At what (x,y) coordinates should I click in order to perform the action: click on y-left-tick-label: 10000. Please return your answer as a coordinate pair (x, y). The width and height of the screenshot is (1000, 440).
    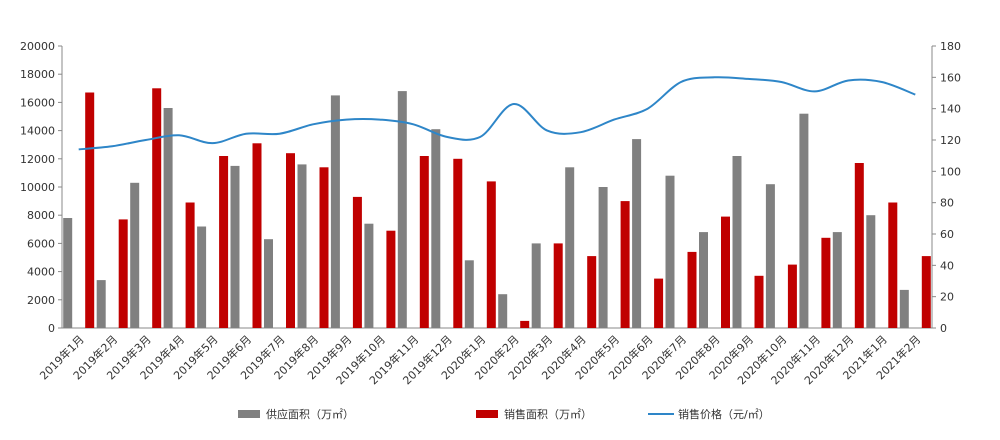
    Looking at the image, I should click on (37, 187).